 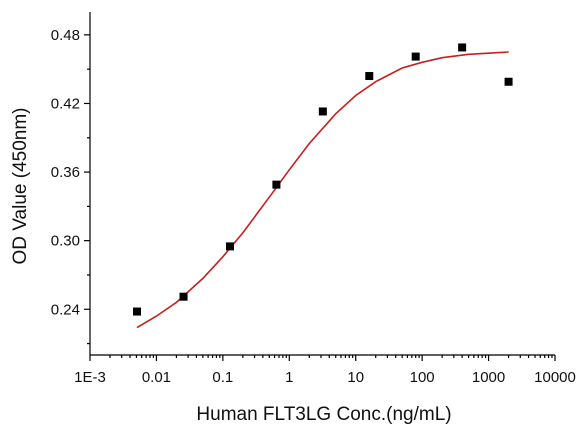 I want to click on y-tick-label: 0.48, so click(x=65, y=35).